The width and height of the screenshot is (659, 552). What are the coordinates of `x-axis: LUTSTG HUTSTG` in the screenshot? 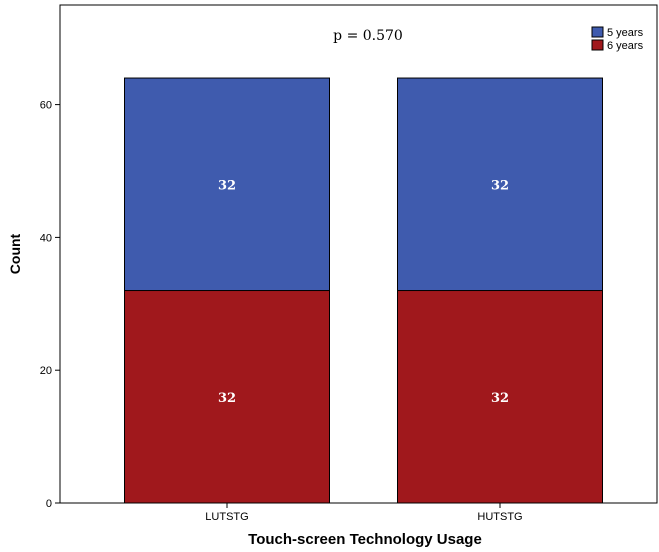 It's located at (364, 513).